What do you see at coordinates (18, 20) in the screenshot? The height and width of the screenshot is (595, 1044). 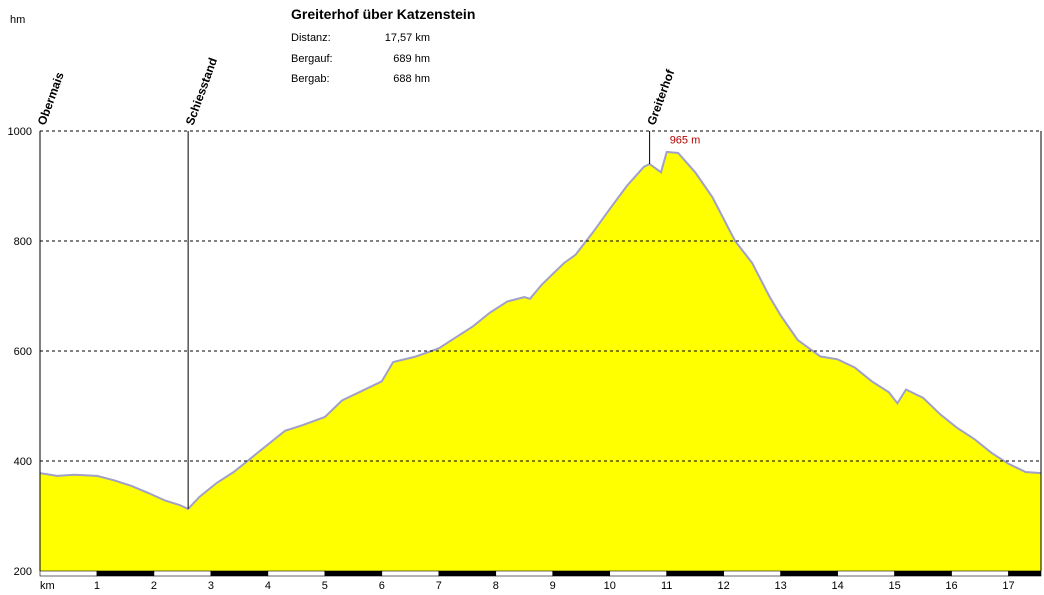 I see `y-axis-unit-label: hm` at bounding box center [18, 20].